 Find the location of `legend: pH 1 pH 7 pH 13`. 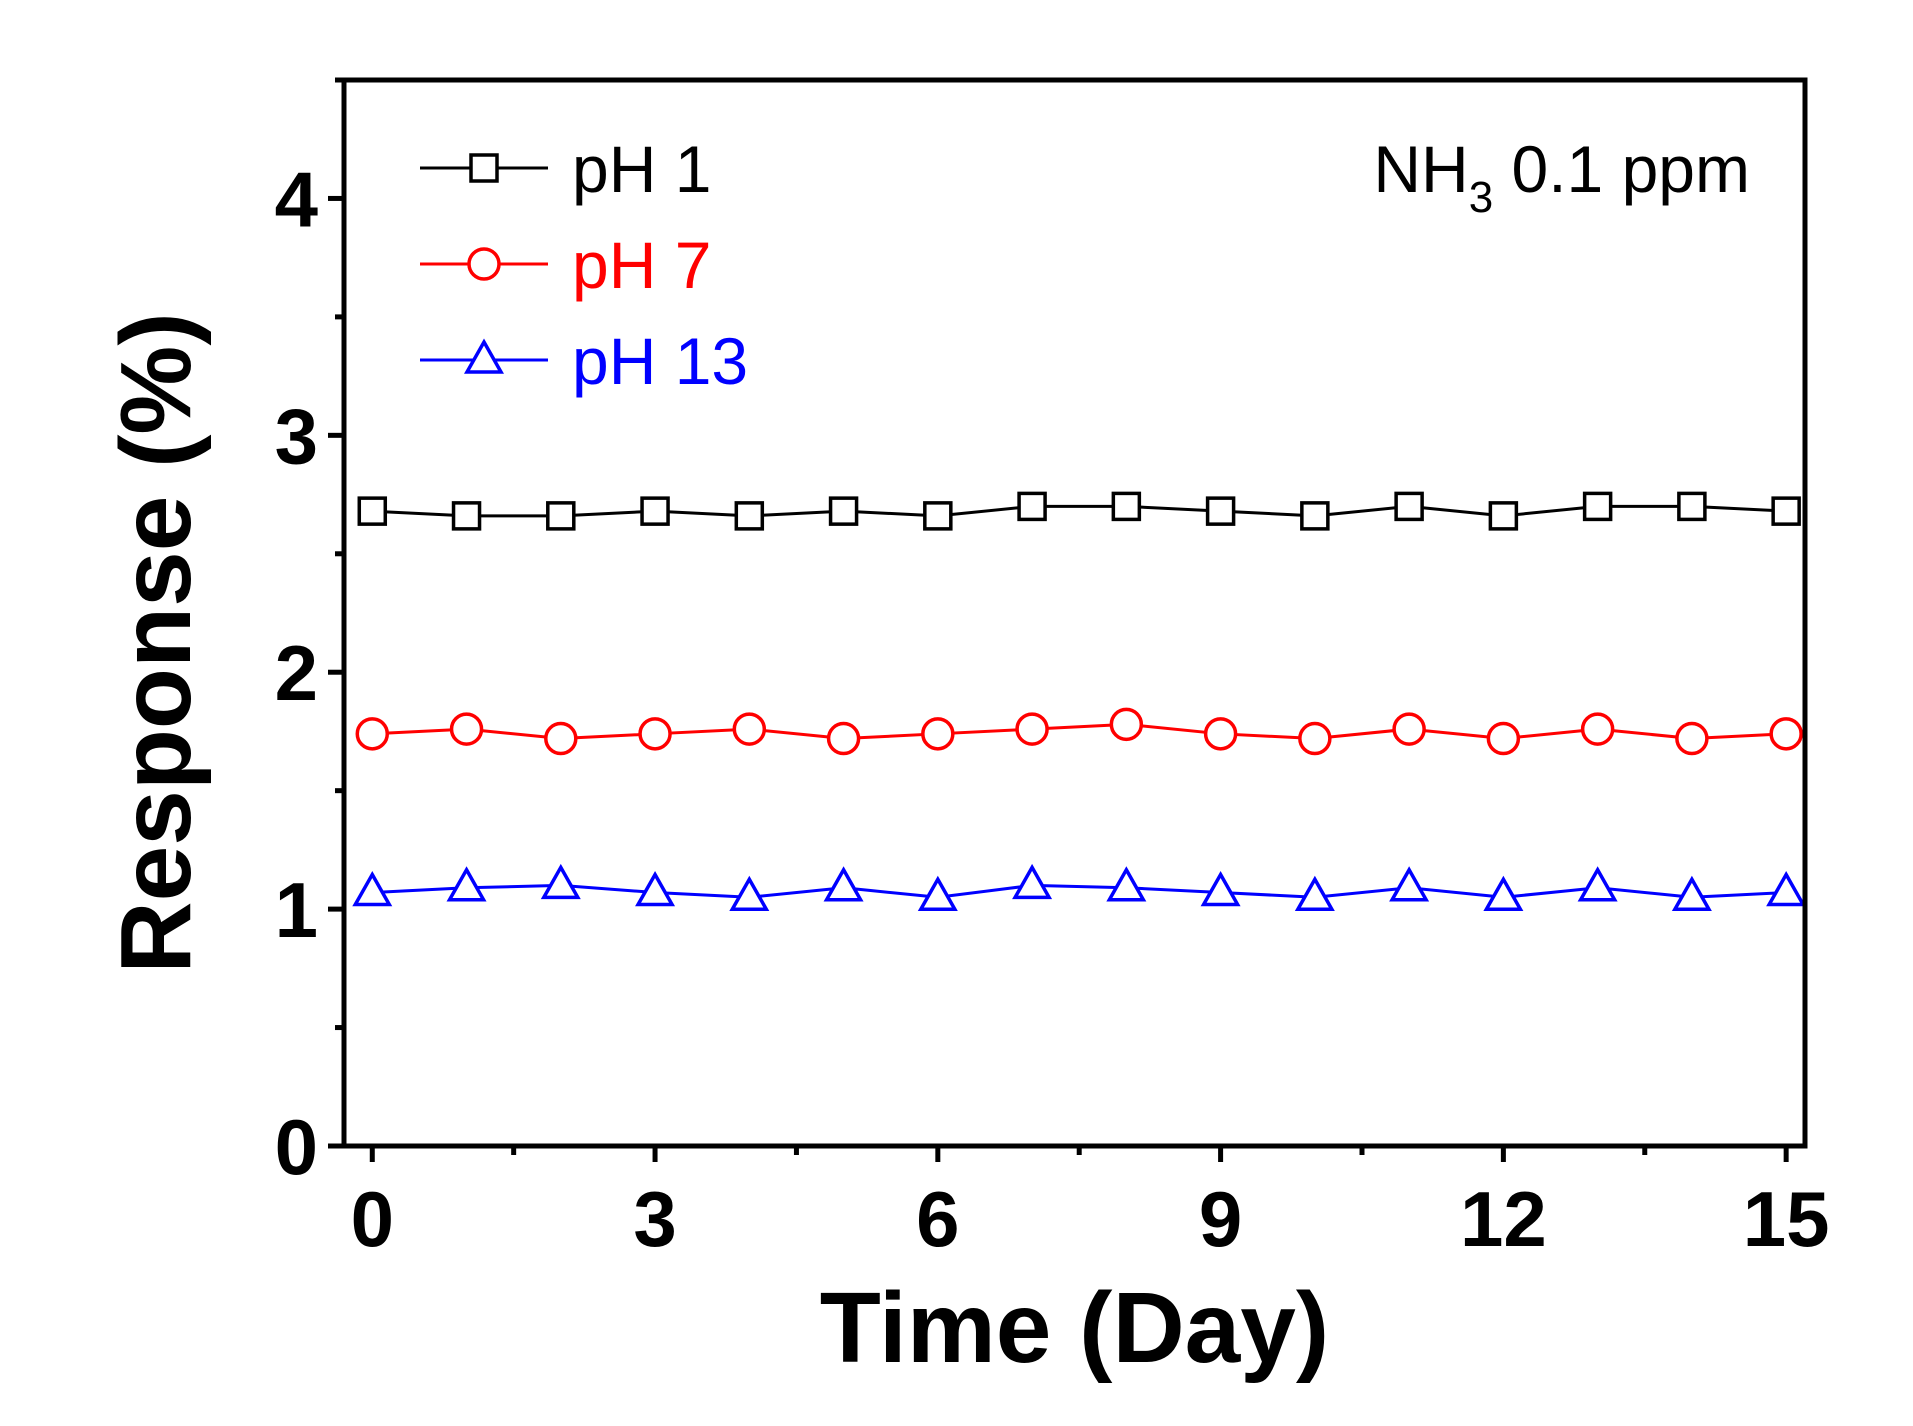

legend: pH 1 pH 7 pH 13 is located at coordinates (584, 265).